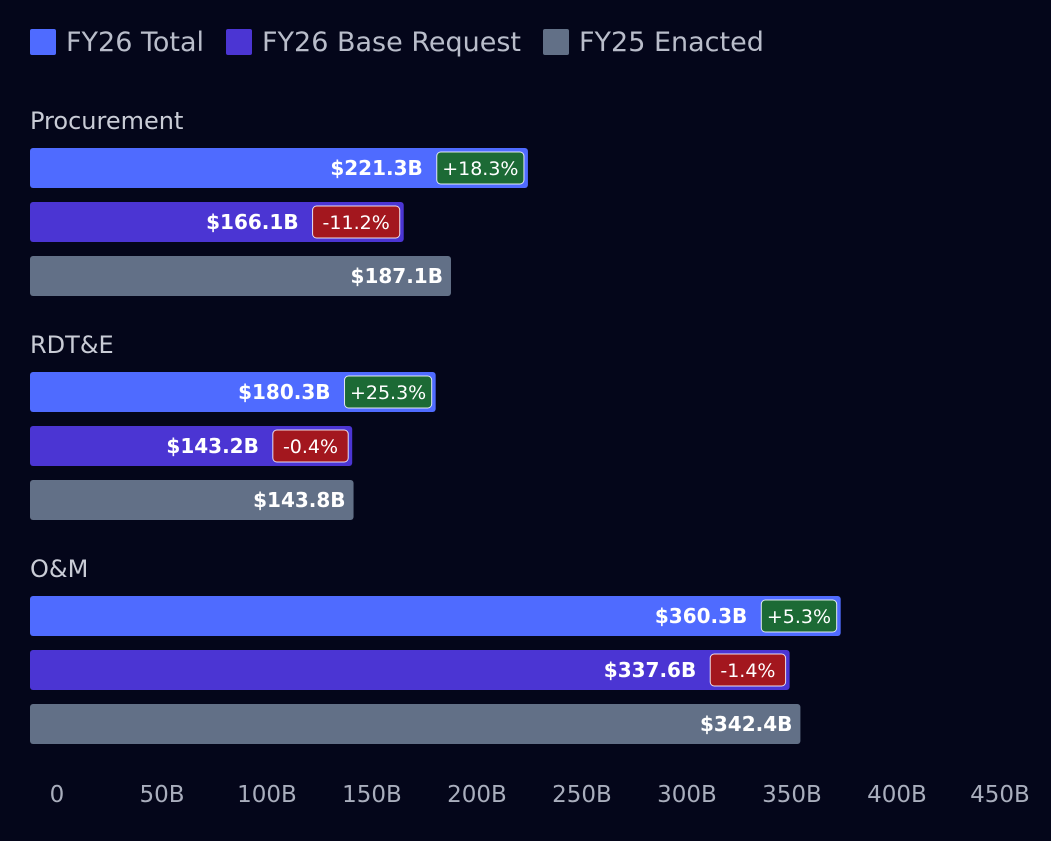  What do you see at coordinates (239, 42) in the screenshot?
I see `legend-swatch-fy26-base-request` at bounding box center [239, 42].